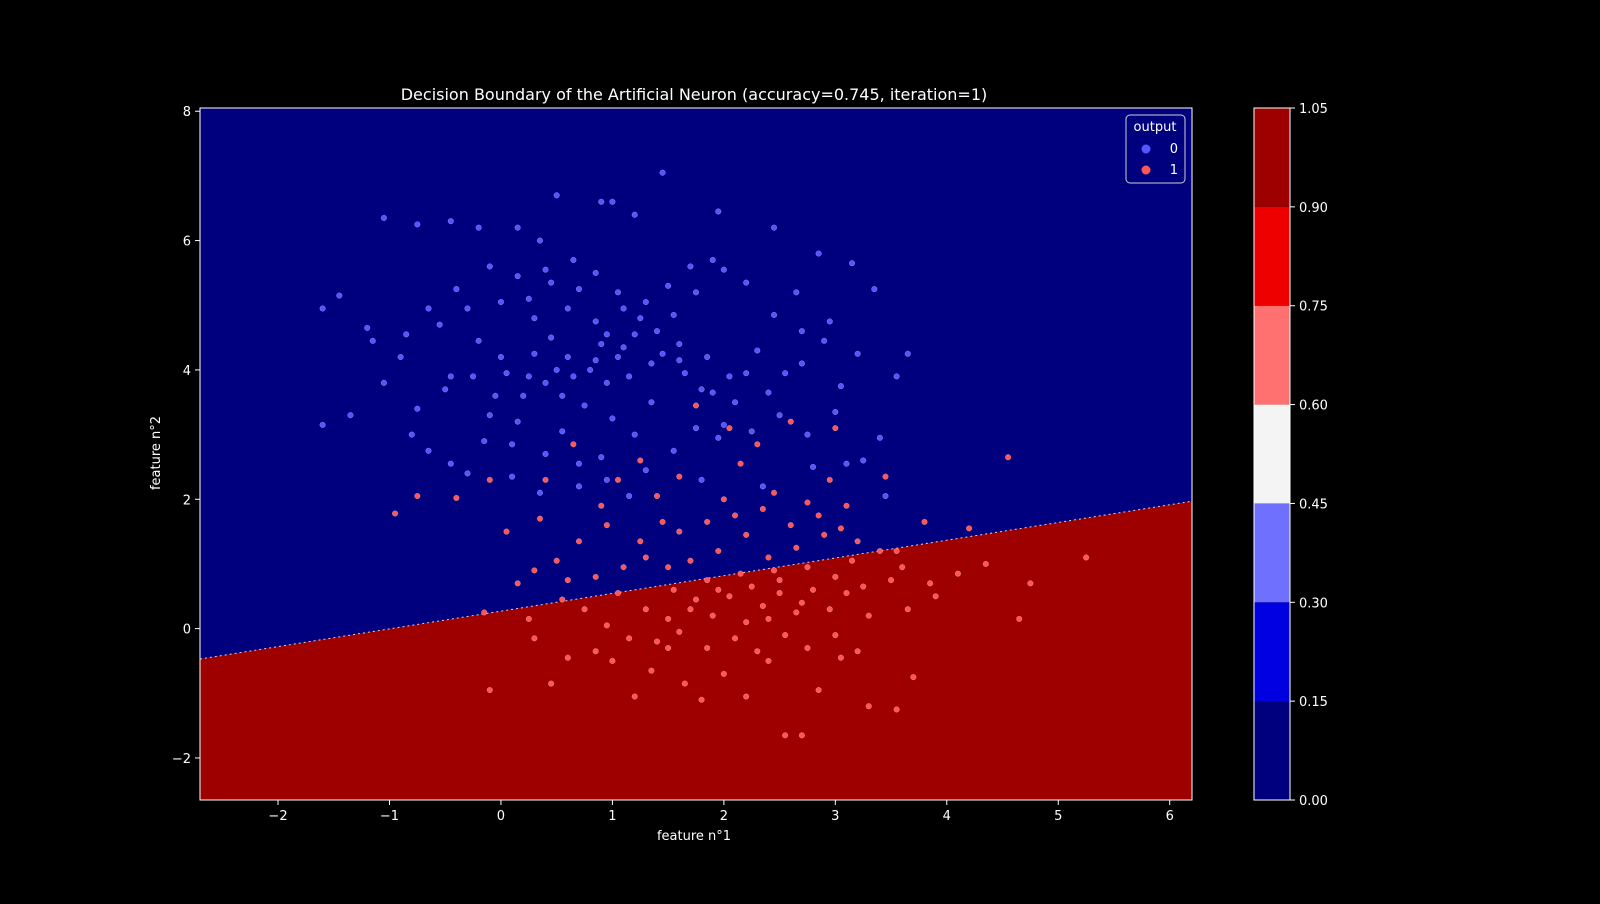 This screenshot has width=1600, height=904. What do you see at coordinates (1272, 157) in the screenshot?
I see `colorbar-band` at bounding box center [1272, 157].